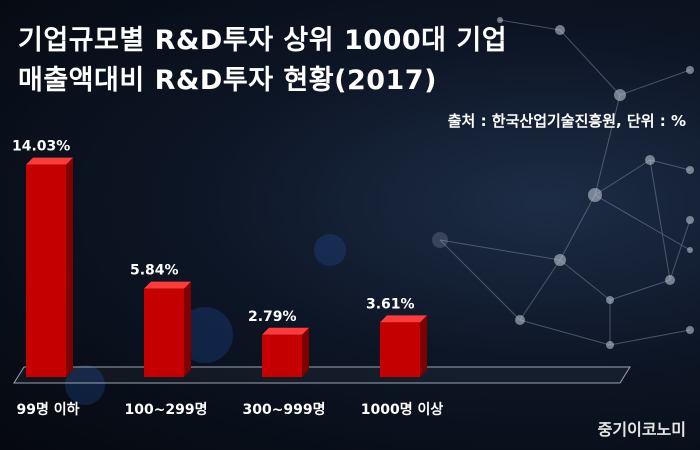  I want to click on data-label-3: 2.79%, so click(272, 317).